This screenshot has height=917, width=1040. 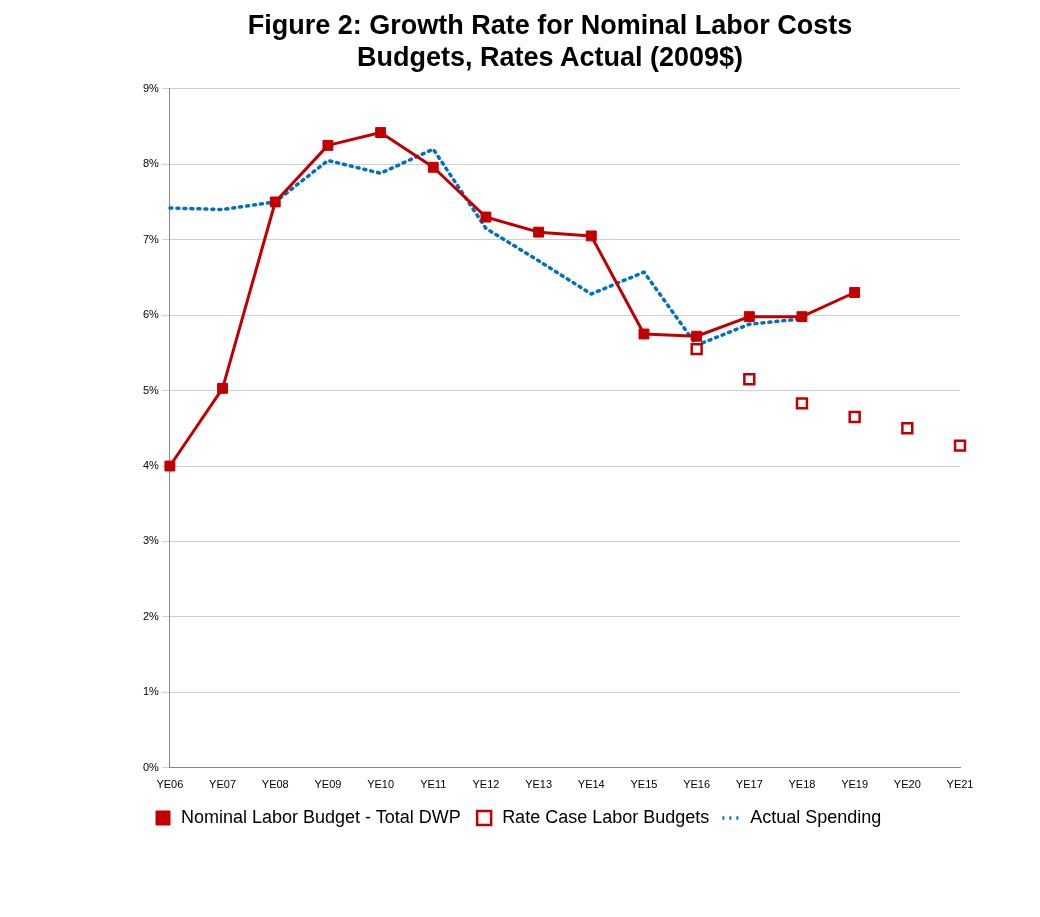 What do you see at coordinates (749, 784) in the screenshot?
I see `x-tick-label: YE17` at bounding box center [749, 784].